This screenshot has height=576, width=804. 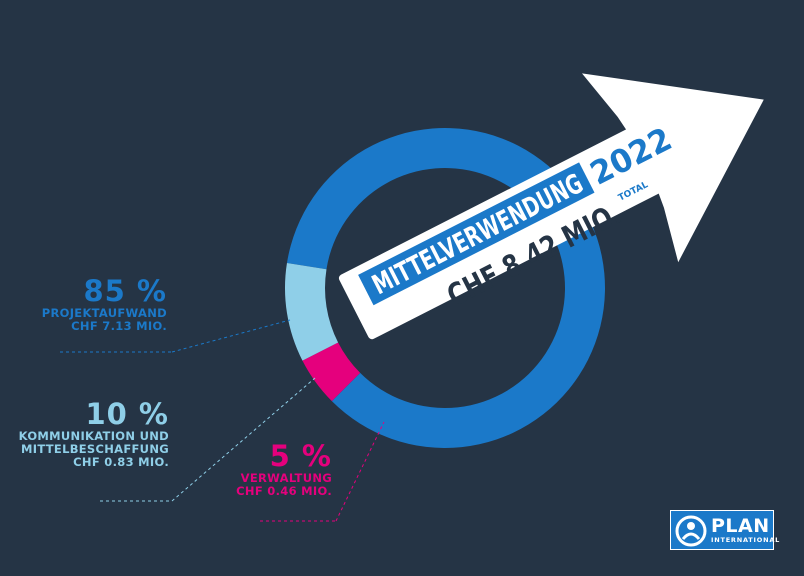 What do you see at coordinates (331, 372) in the screenshot?
I see `donut-slice-verwaltung` at bounding box center [331, 372].